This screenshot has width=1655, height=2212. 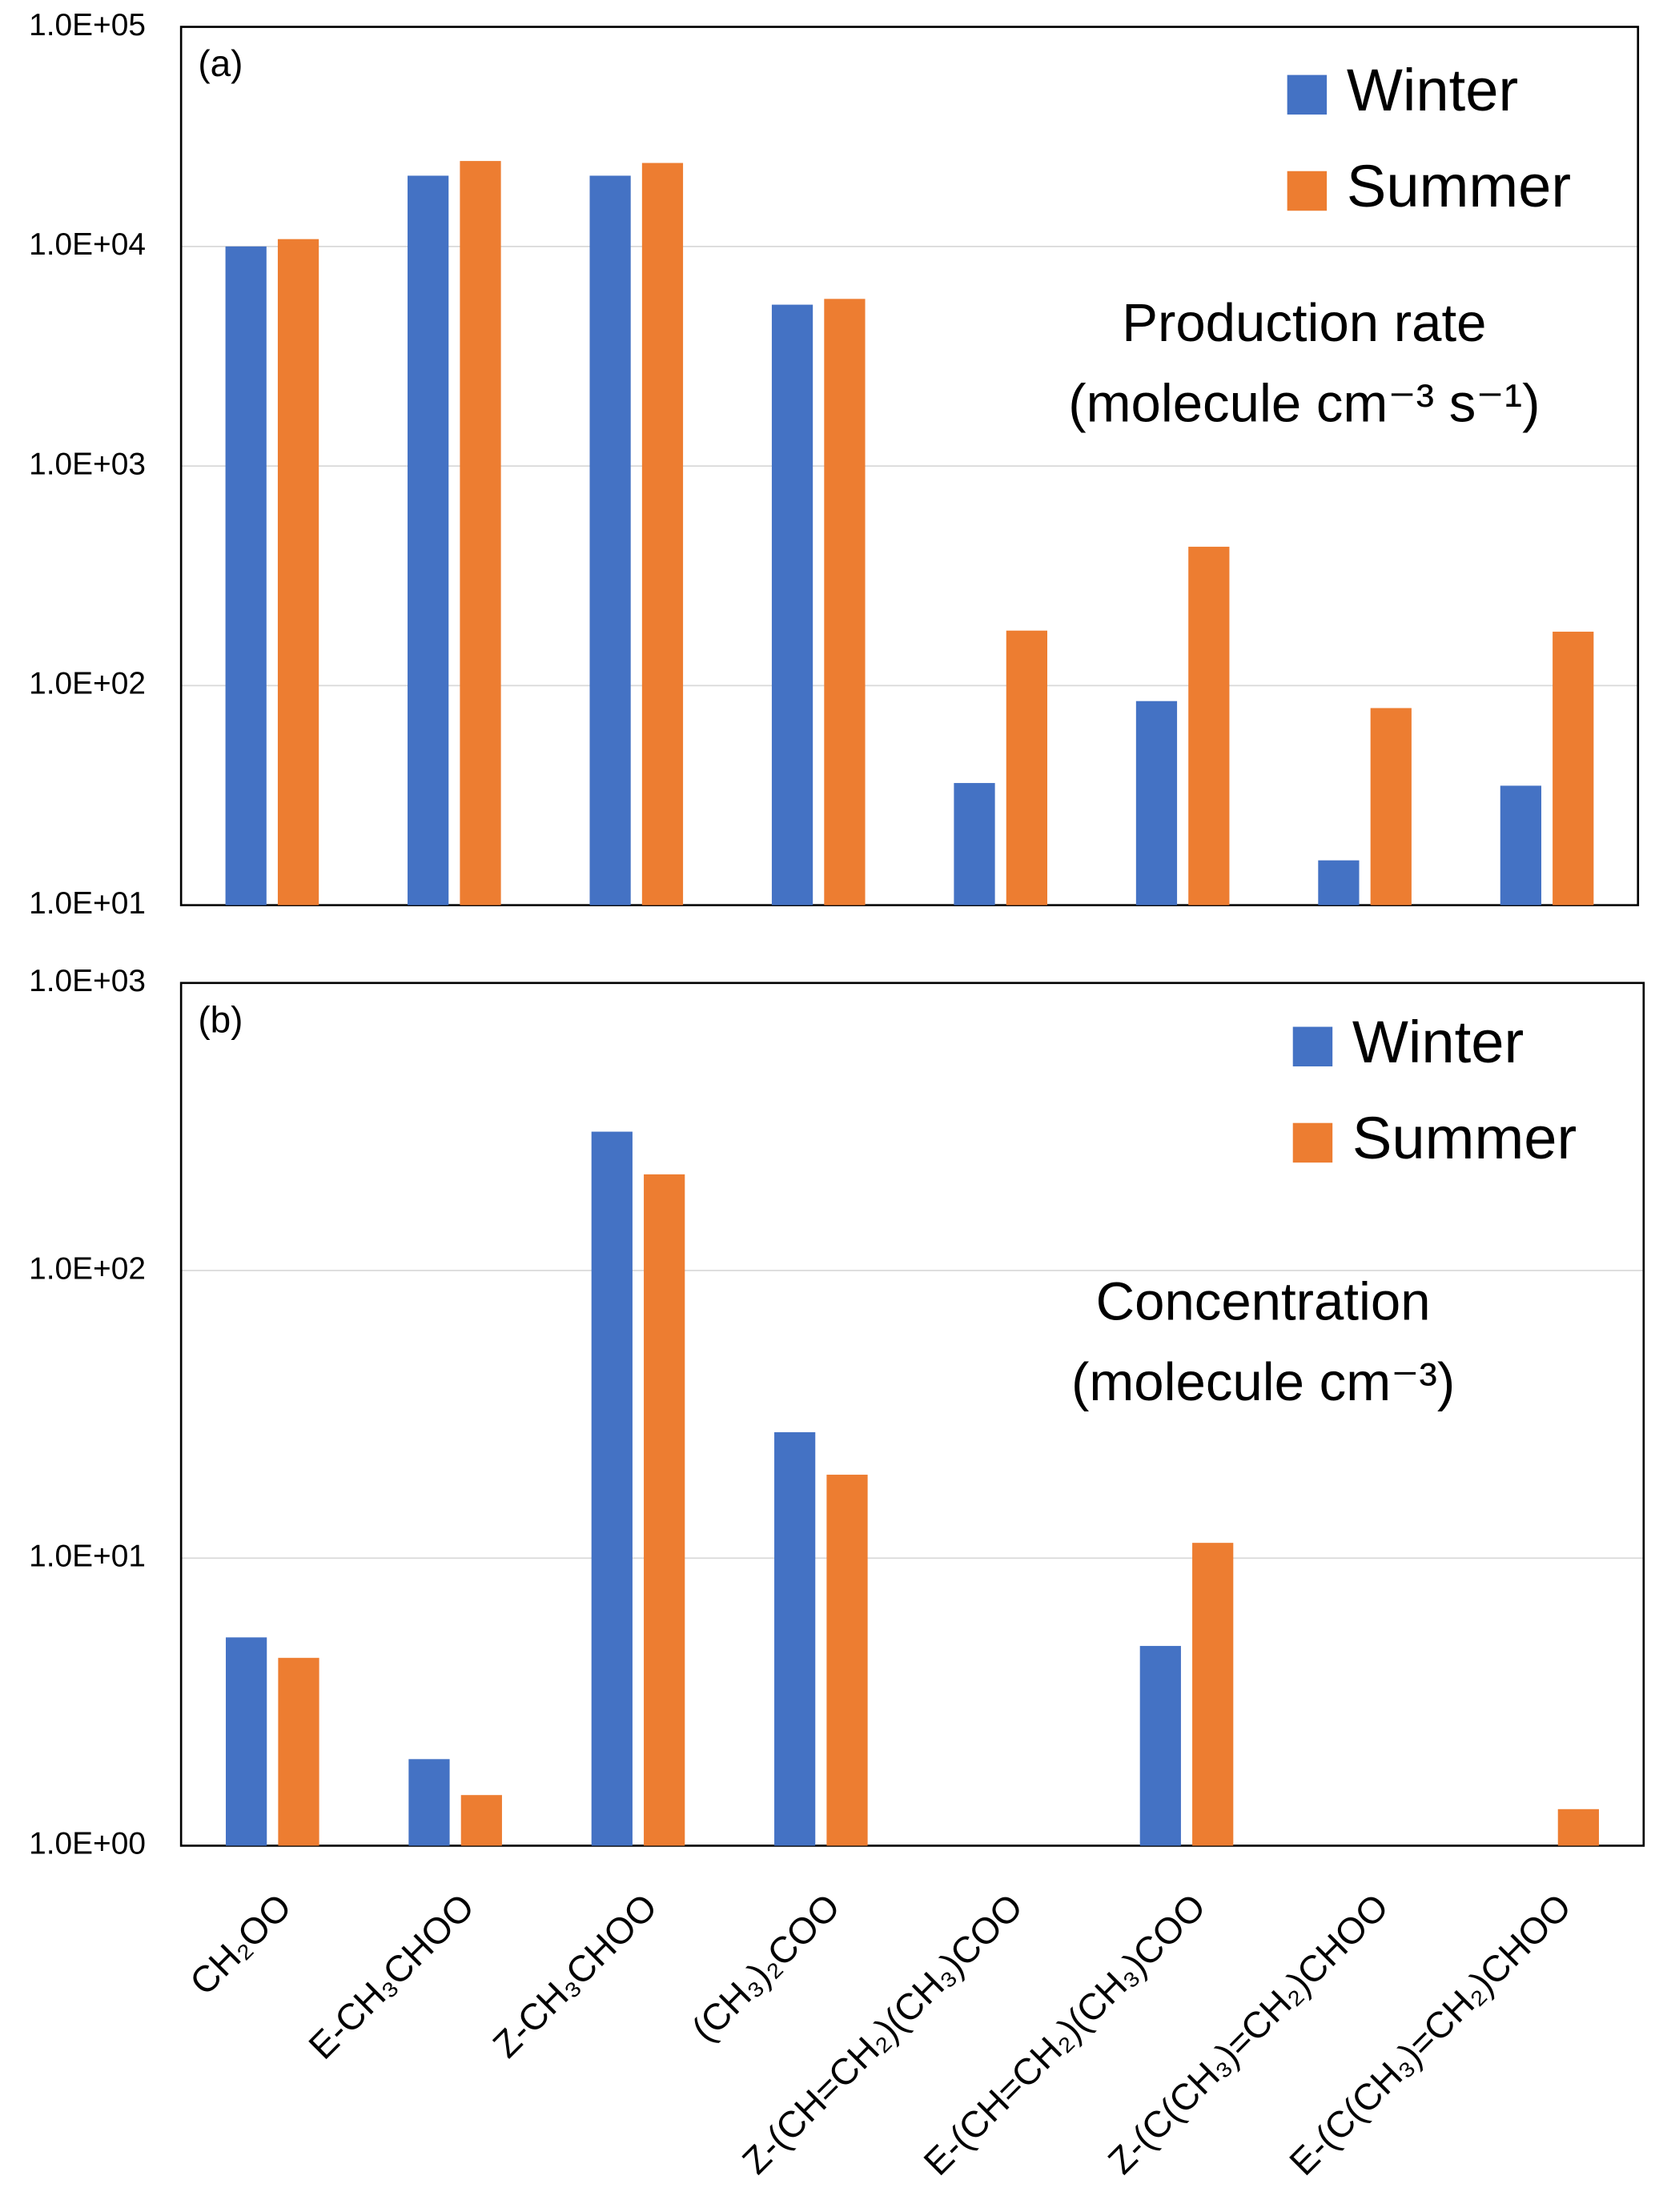 What do you see at coordinates (1304, 404) in the screenshot?
I see `annotation: (molecule cm⁻³ s⁻¹)` at bounding box center [1304, 404].